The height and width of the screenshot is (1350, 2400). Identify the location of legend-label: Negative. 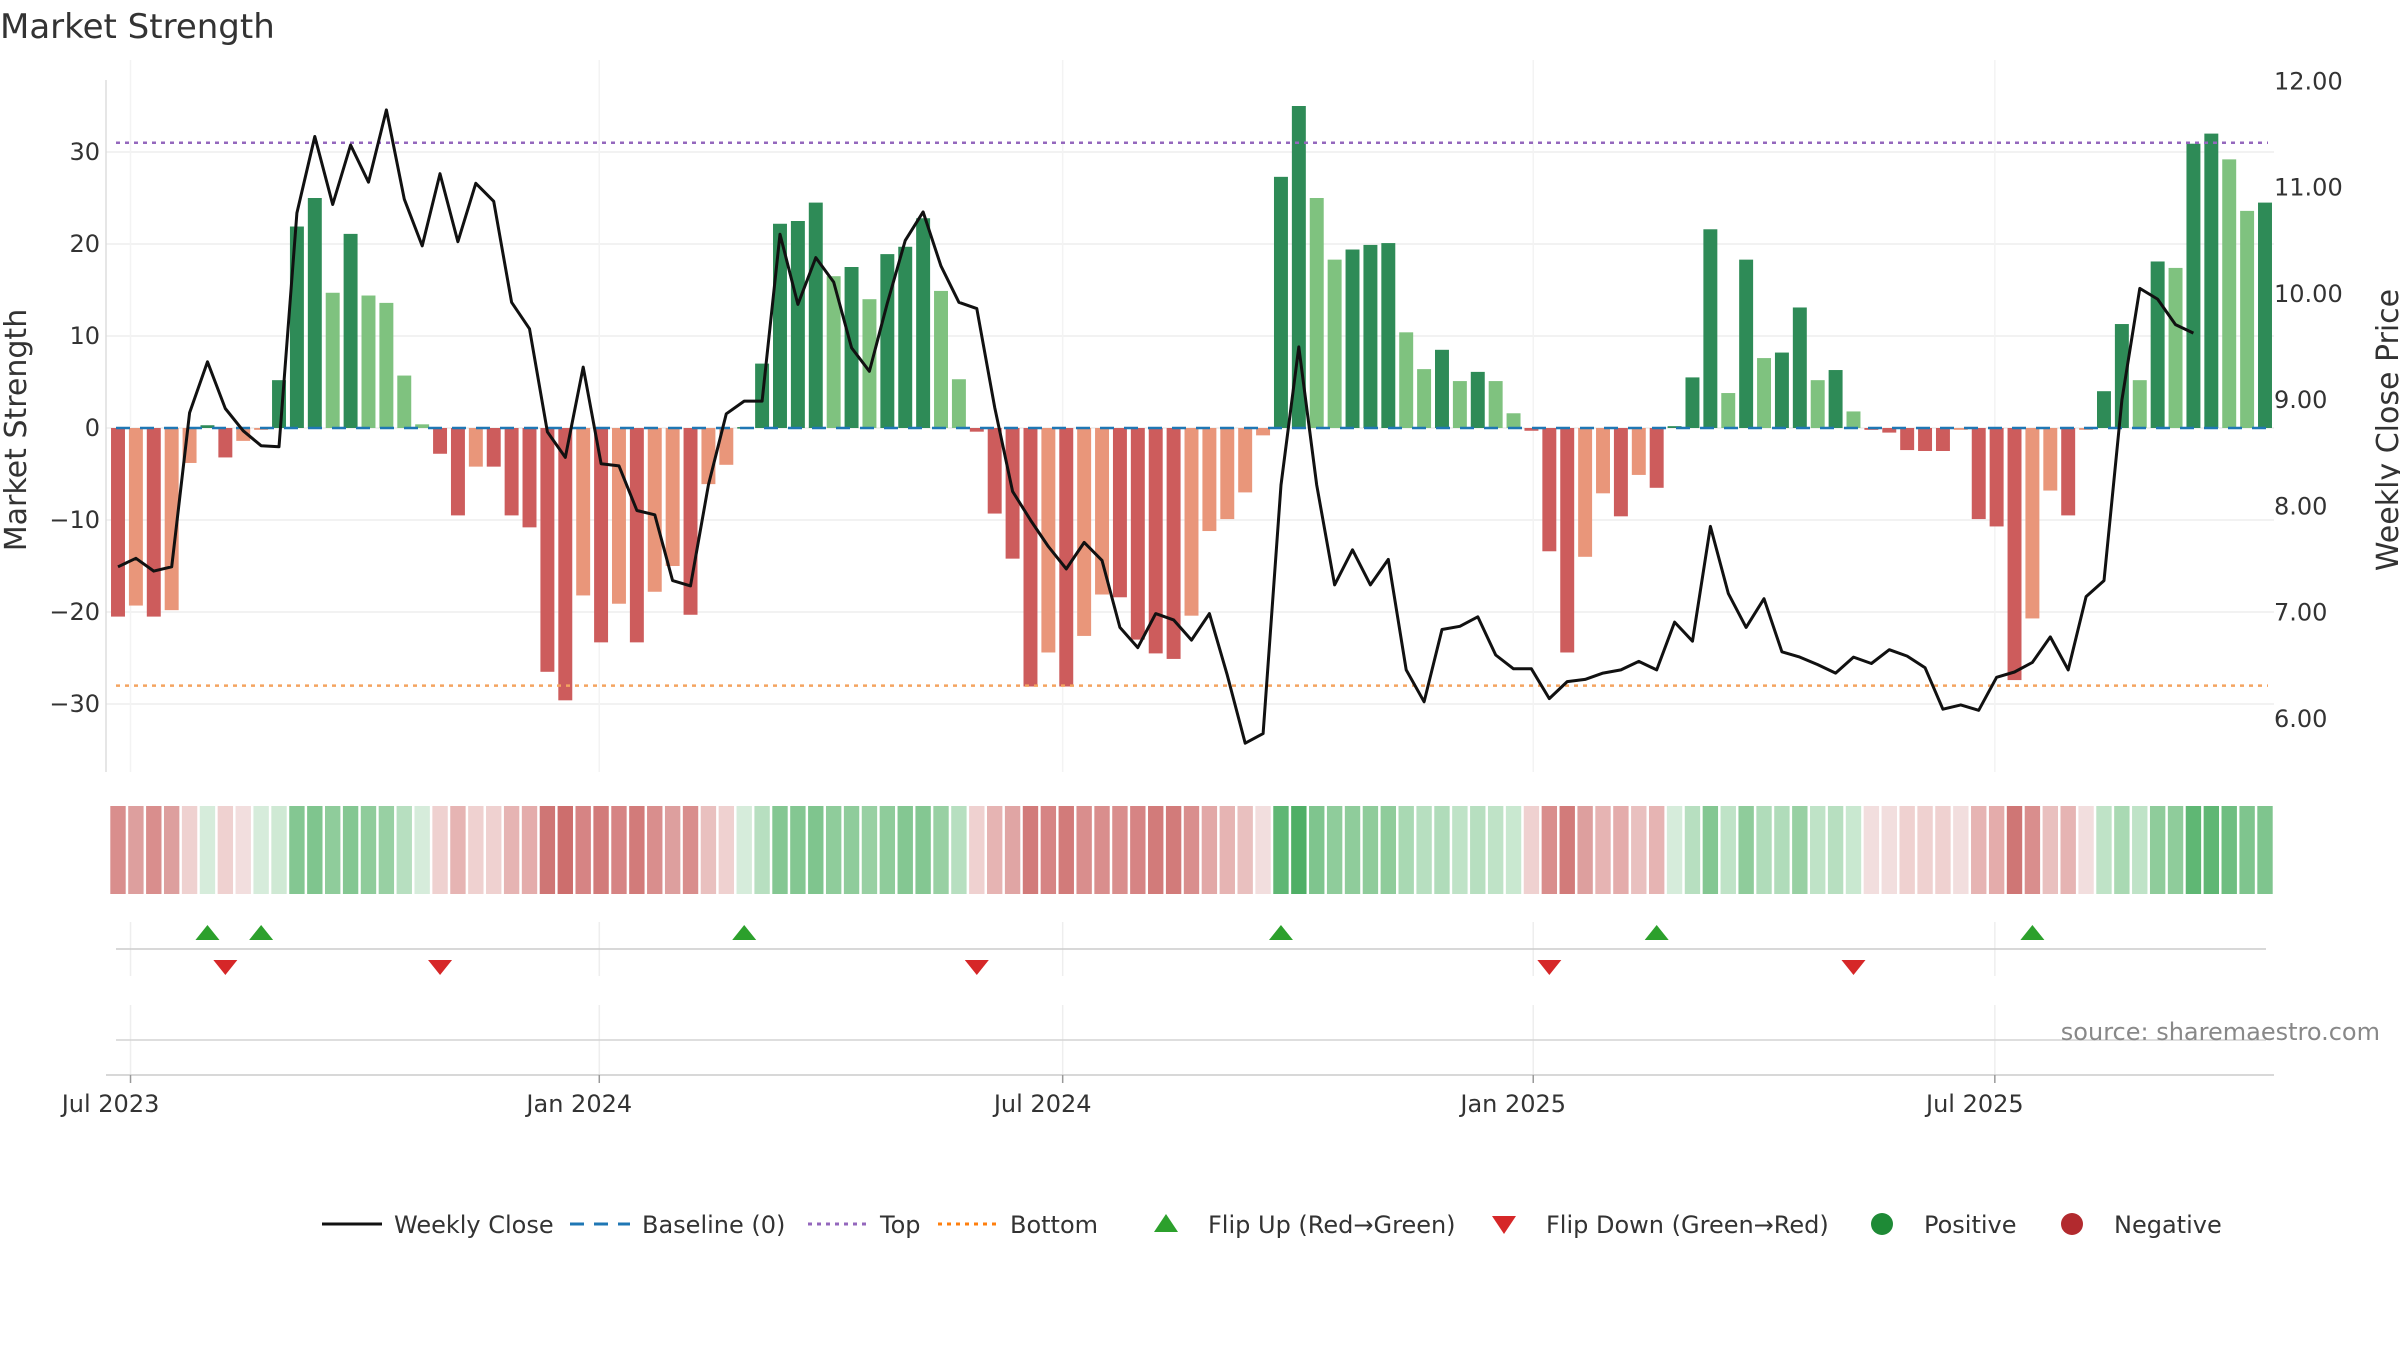
(2168, 1225).